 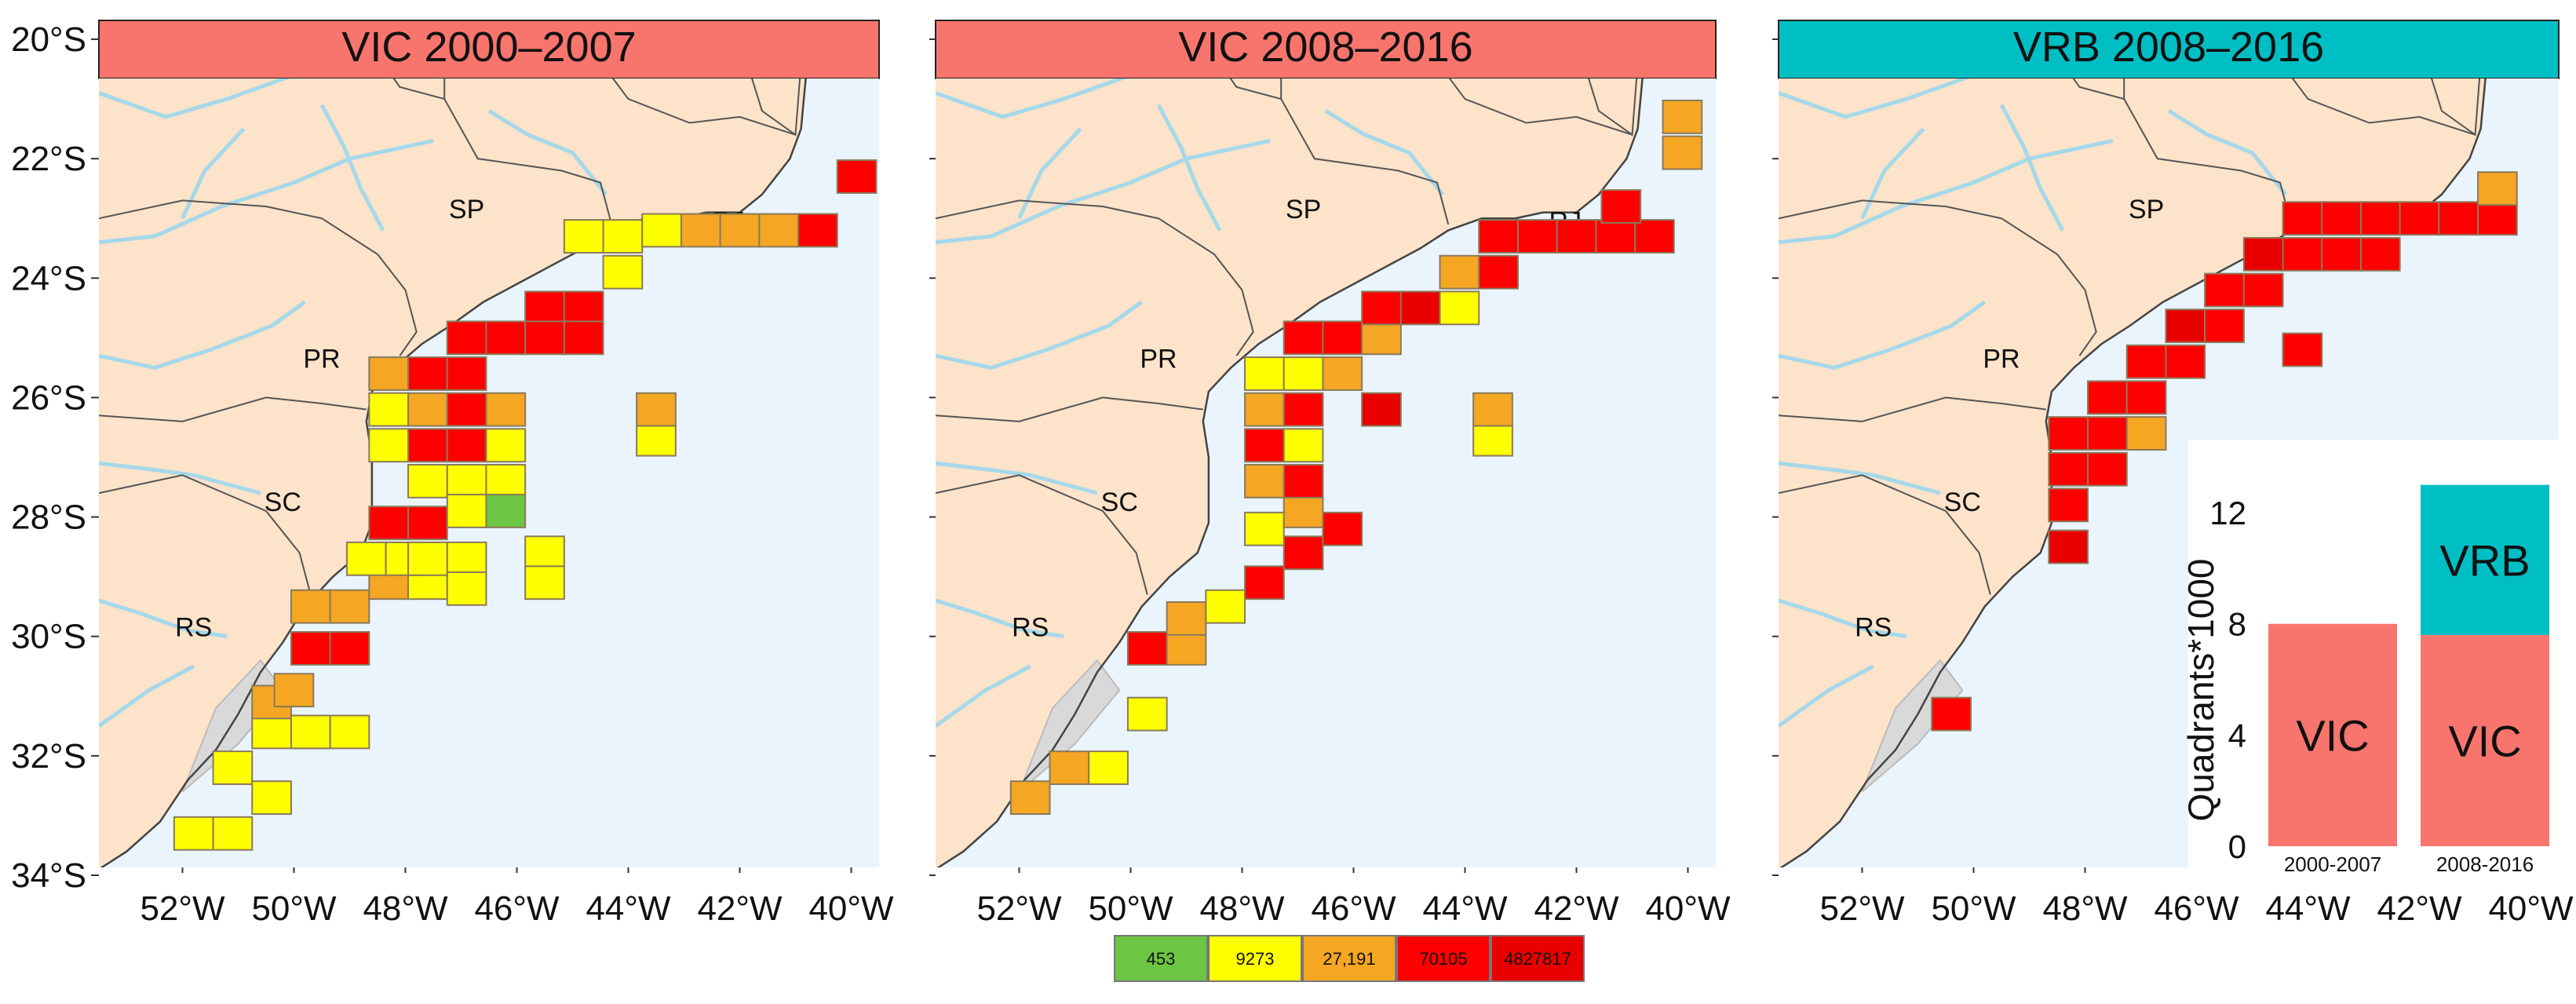 I want to click on latitude-tick-label: 26°S, so click(x=48, y=397).